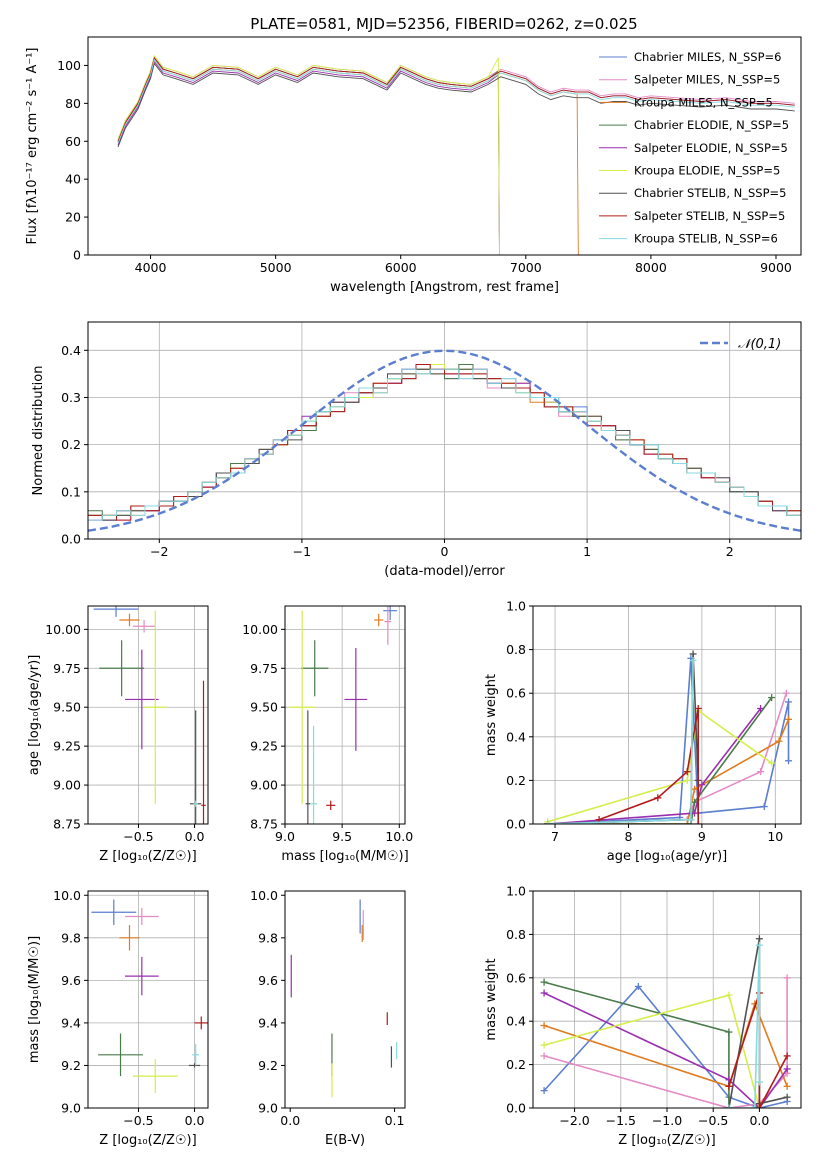  What do you see at coordinates (264, 824) in the screenshot?
I see `age_vs_mass-ytick-label: 8.75` at bounding box center [264, 824].